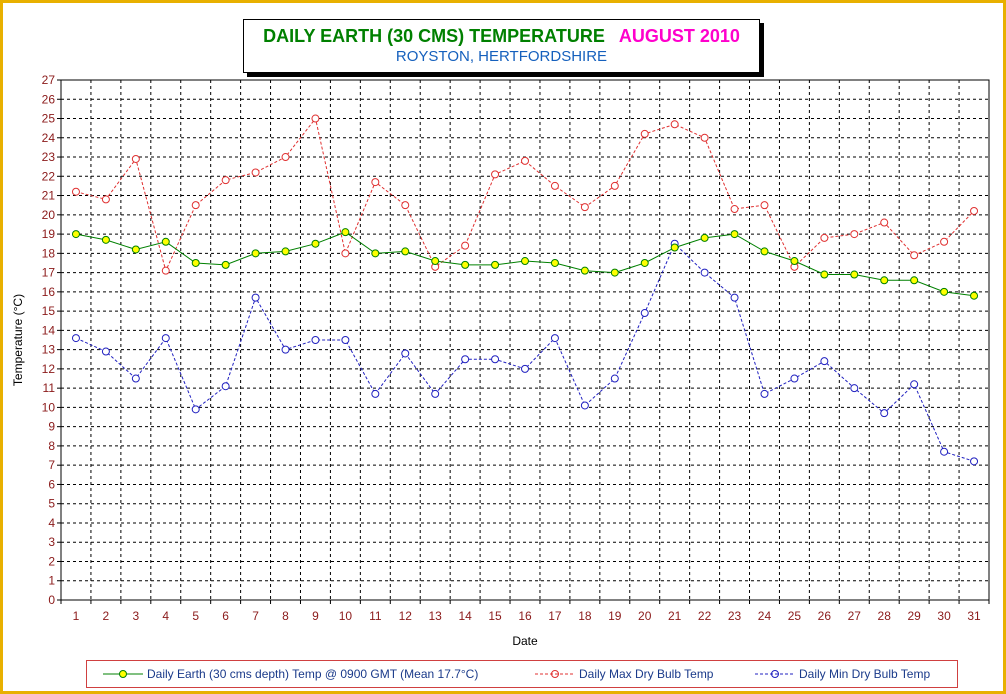 The height and width of the screenshot is (694, 1006). What do you see at coordinates (49, 99) in the screenshot?
I see `y-tick-label: 26` at bounding box center [49, 99].